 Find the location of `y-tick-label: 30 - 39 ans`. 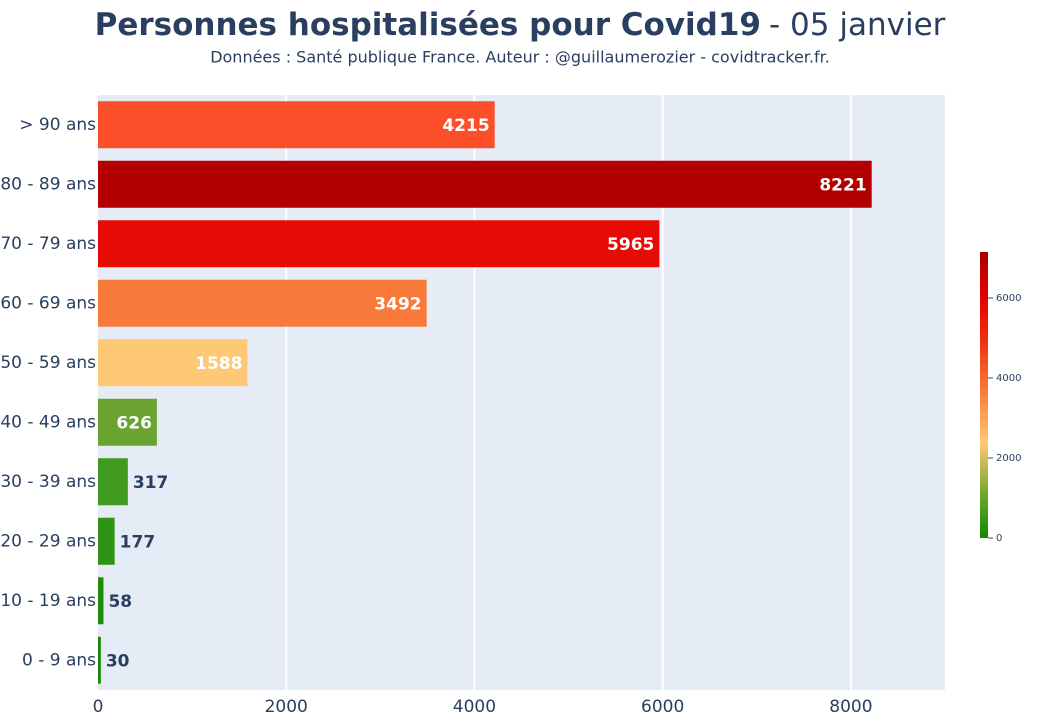

y-tick-label: 30 - 39 ans is located at coordinates (48, 482).